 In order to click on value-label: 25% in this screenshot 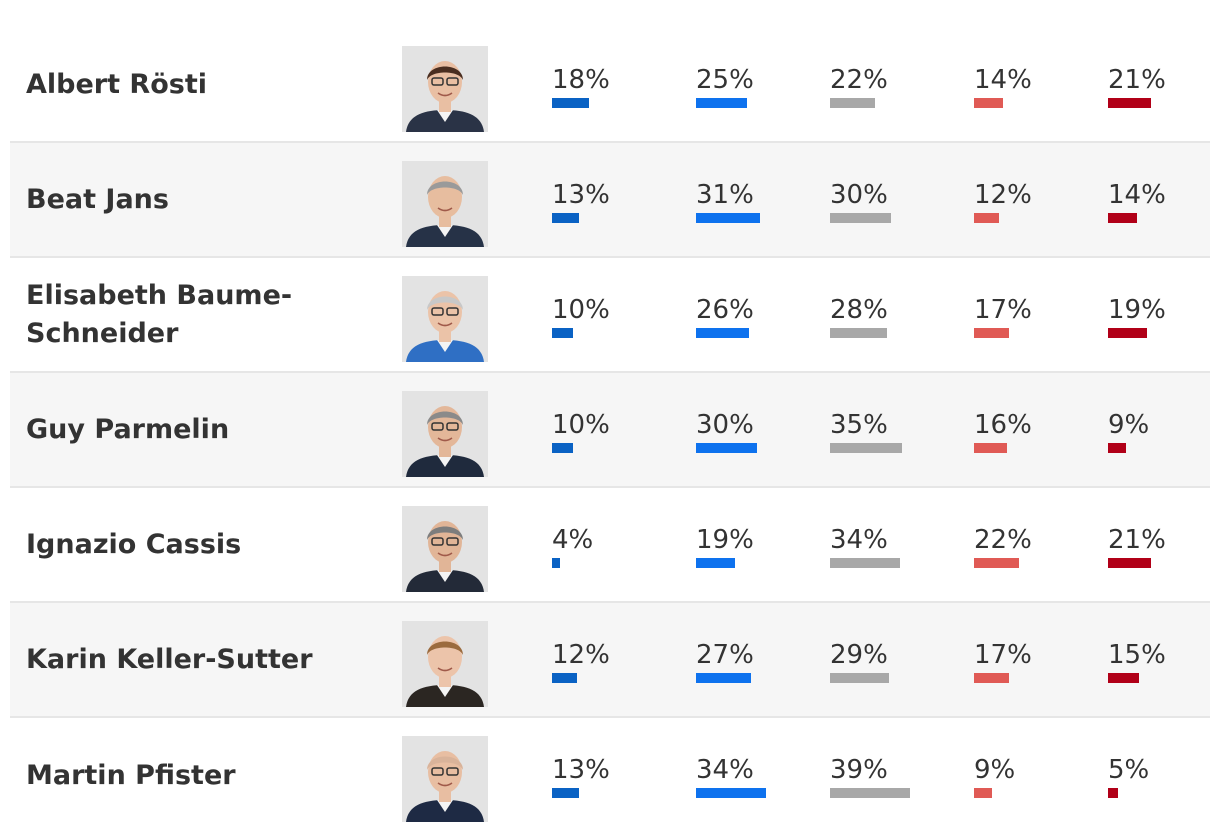, I will do `click(725, 80)`.